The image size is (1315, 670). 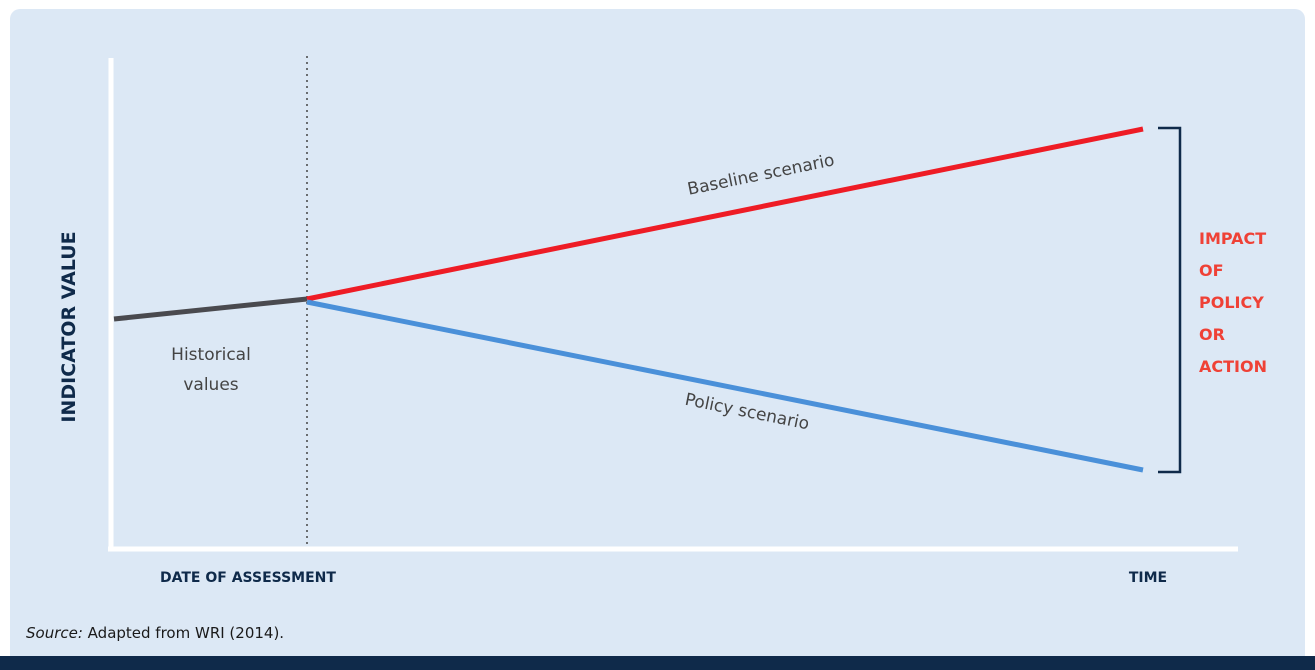 What do you see at coordinates (210, 309) in the screenshot?
I see `historical-line` at bounding box center [210, 309].